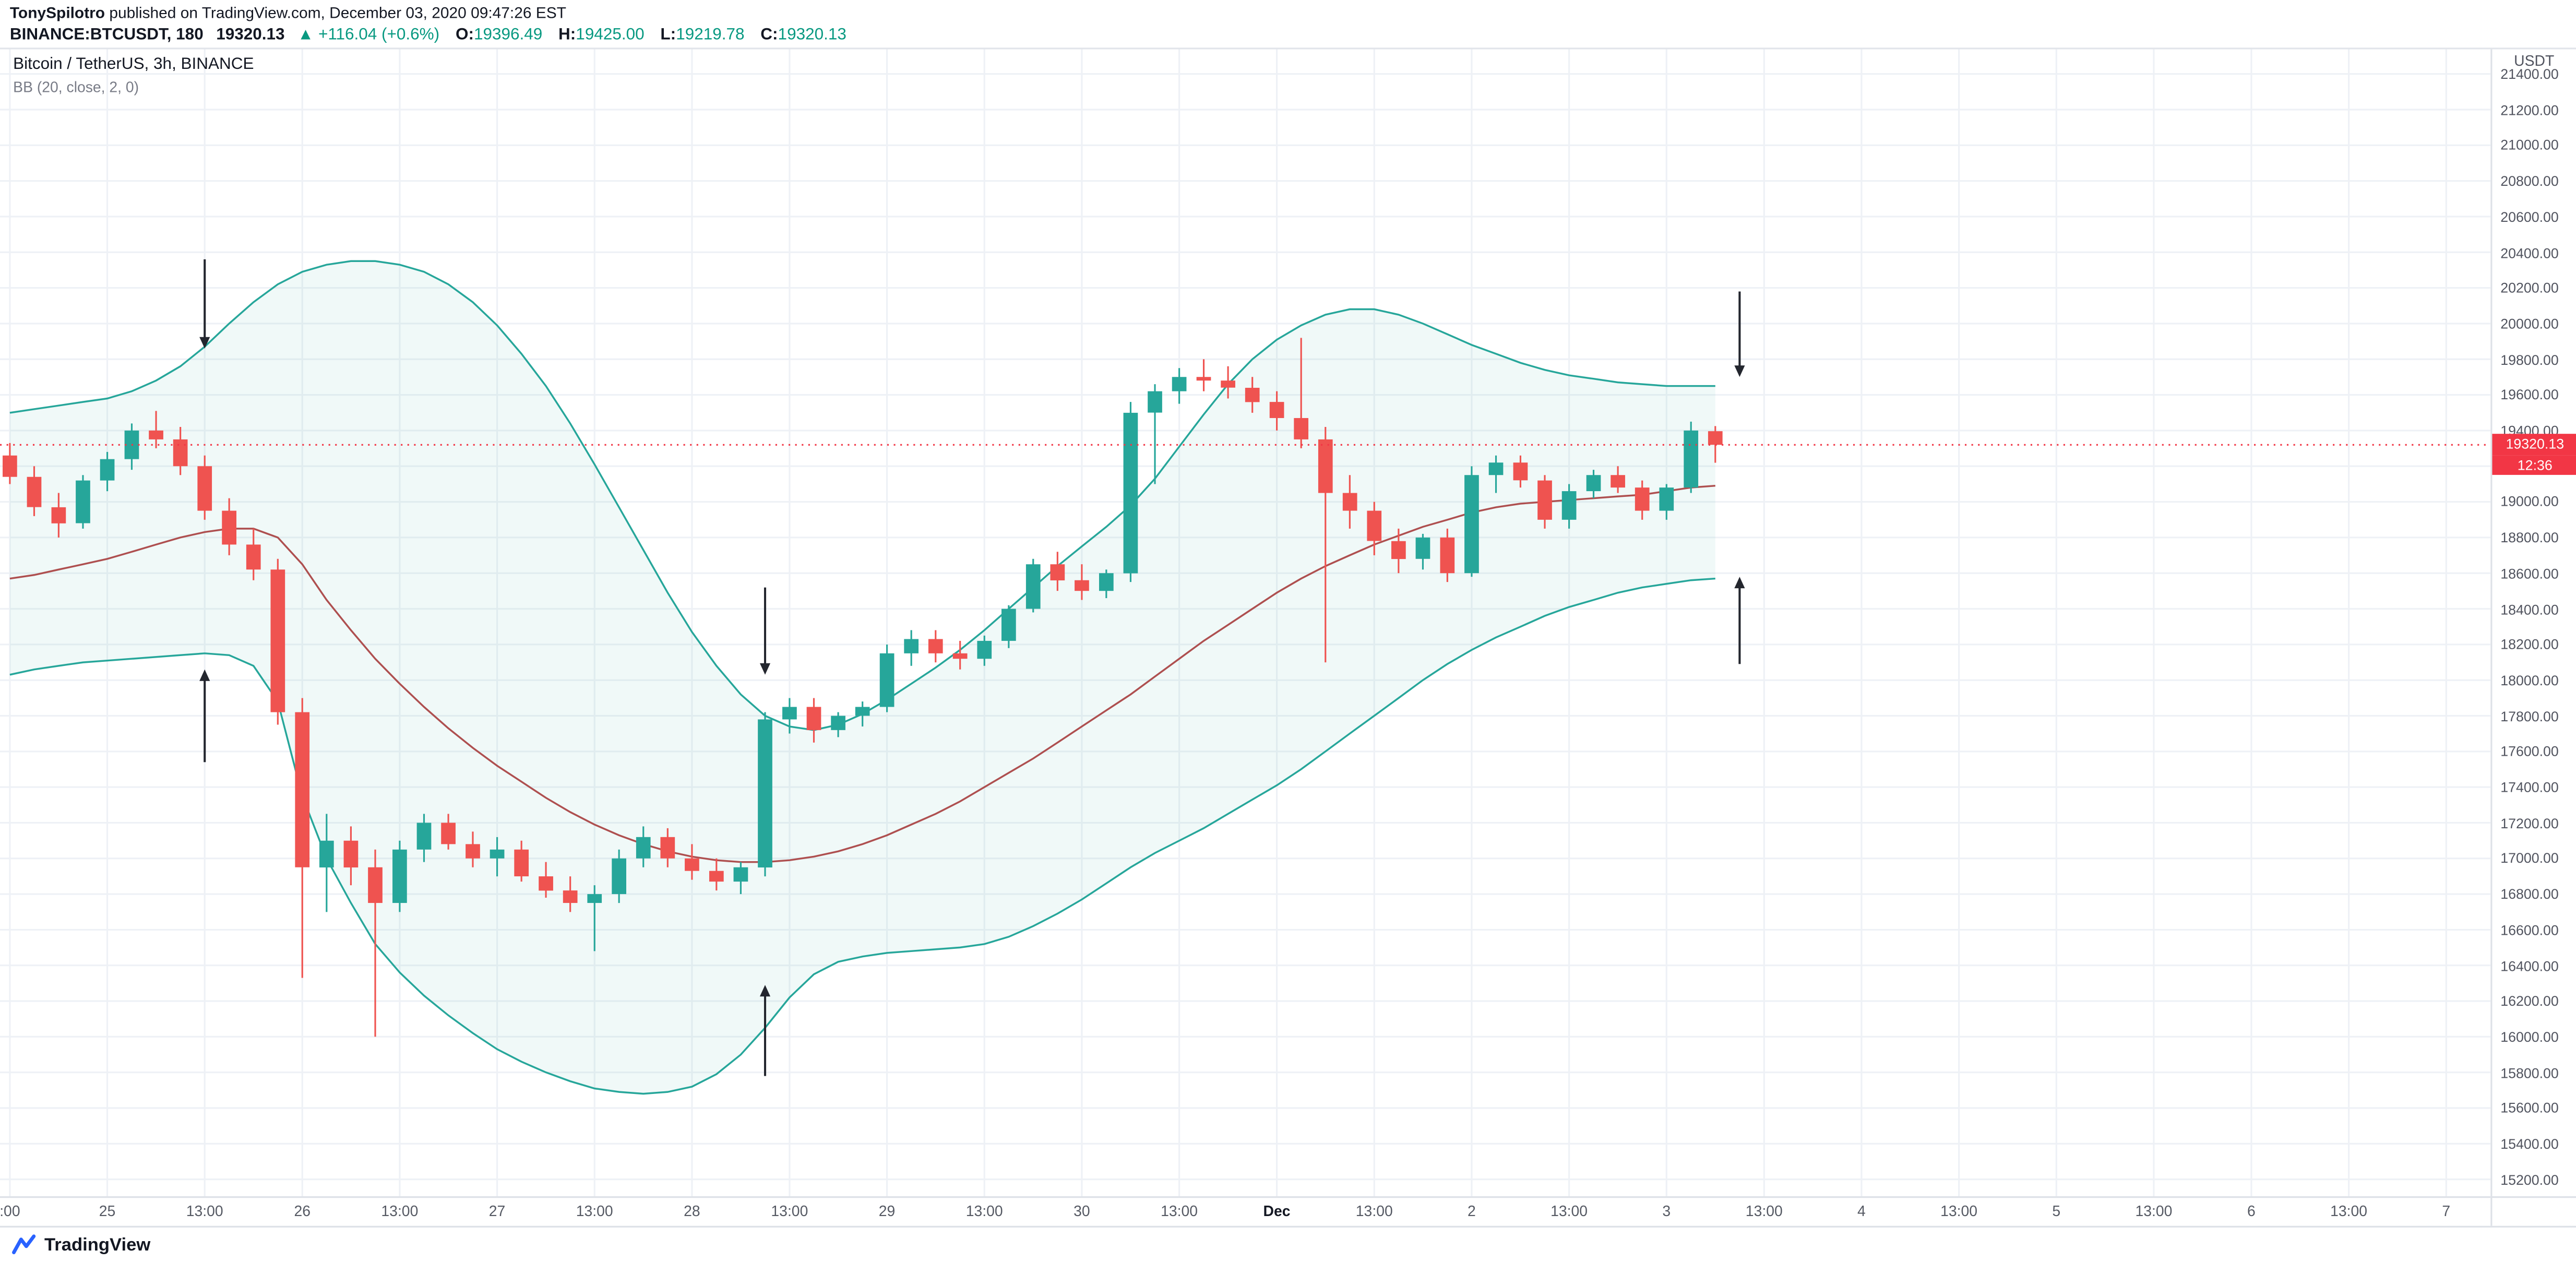  Describe the element at coordinates (108, 1211) in the screenshot. I see `time-axis-label: 25` at that location.